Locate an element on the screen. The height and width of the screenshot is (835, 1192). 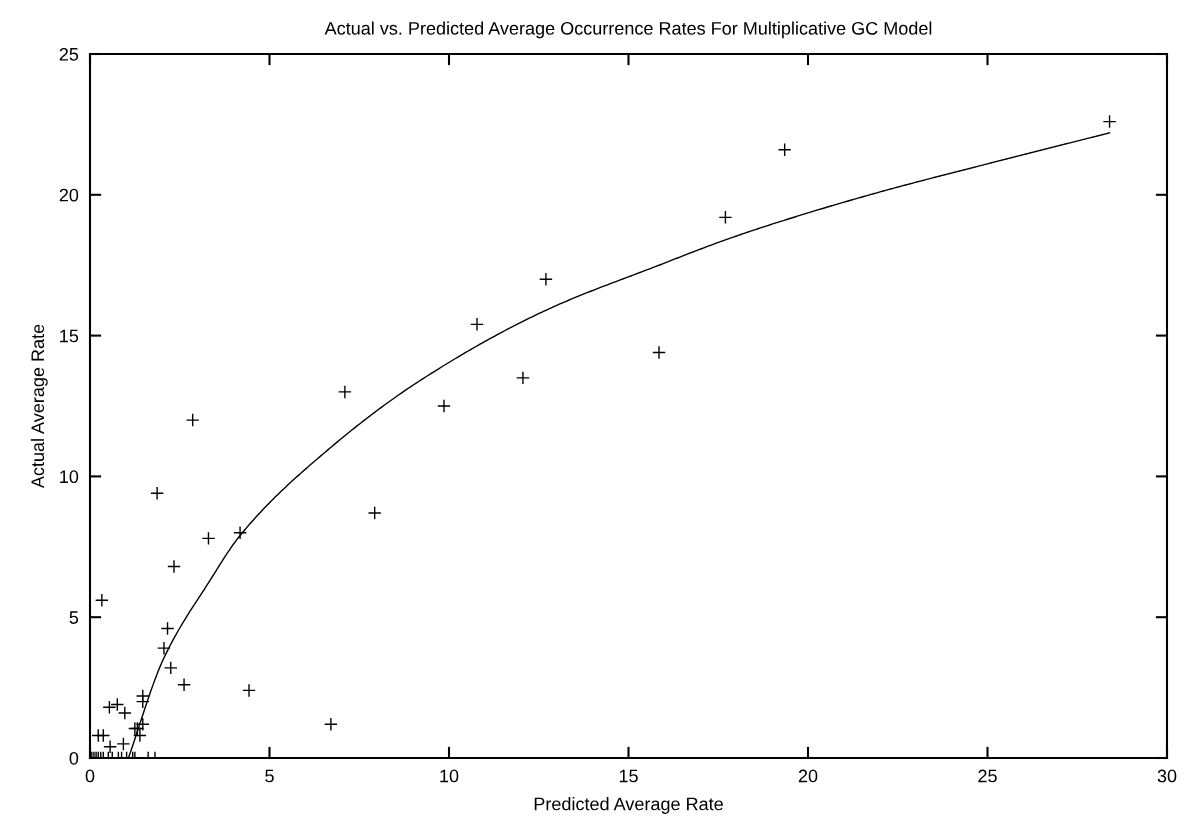
x-tick-label: 0 is located at coordinates (90, 776).